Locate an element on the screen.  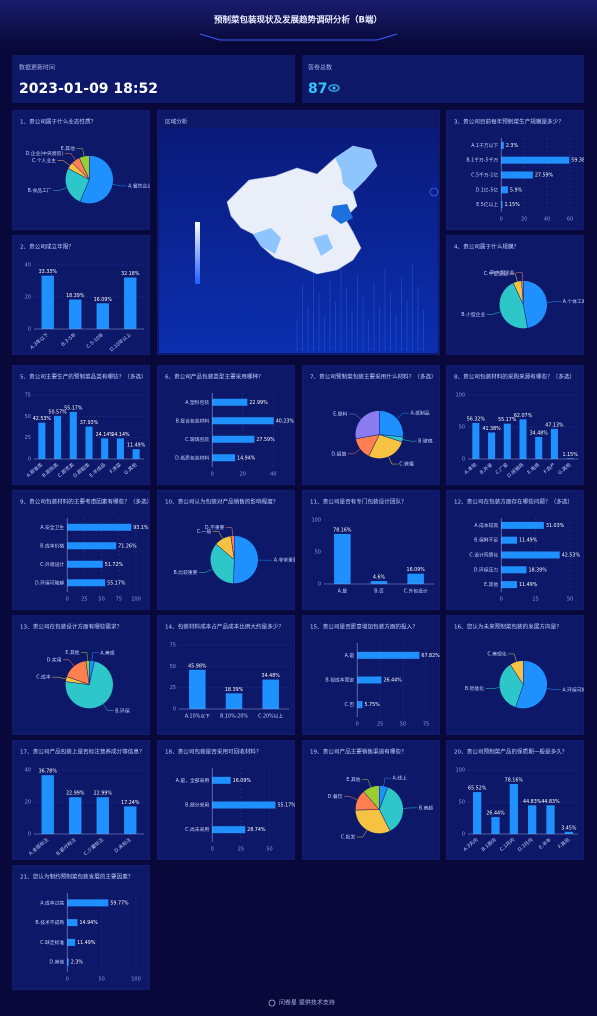
footer-text: 问卷星 提供技术支持 is located at coordinates (307, 1003).